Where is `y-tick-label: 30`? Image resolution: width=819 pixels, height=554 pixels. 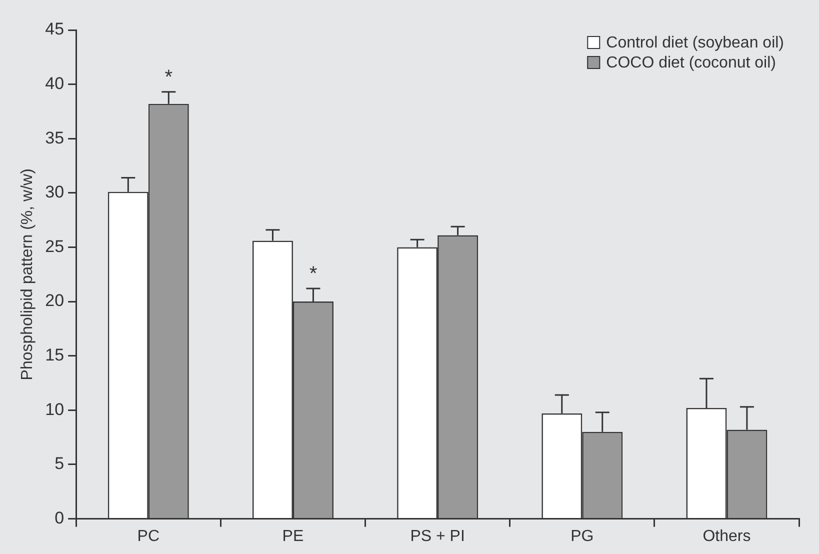
y-tick-label: 30 is located at coordinates (54, 192).